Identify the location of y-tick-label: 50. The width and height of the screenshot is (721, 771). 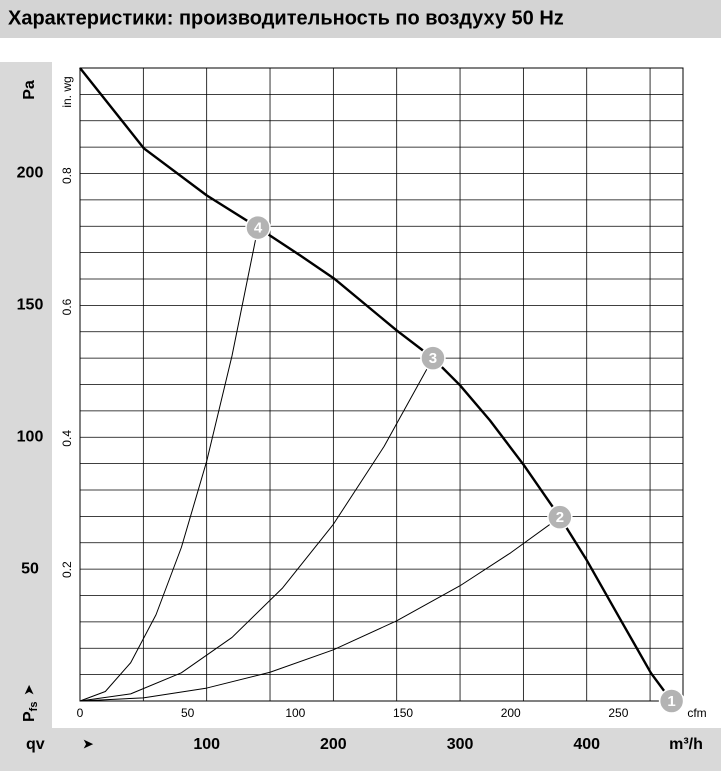
(30, 568).